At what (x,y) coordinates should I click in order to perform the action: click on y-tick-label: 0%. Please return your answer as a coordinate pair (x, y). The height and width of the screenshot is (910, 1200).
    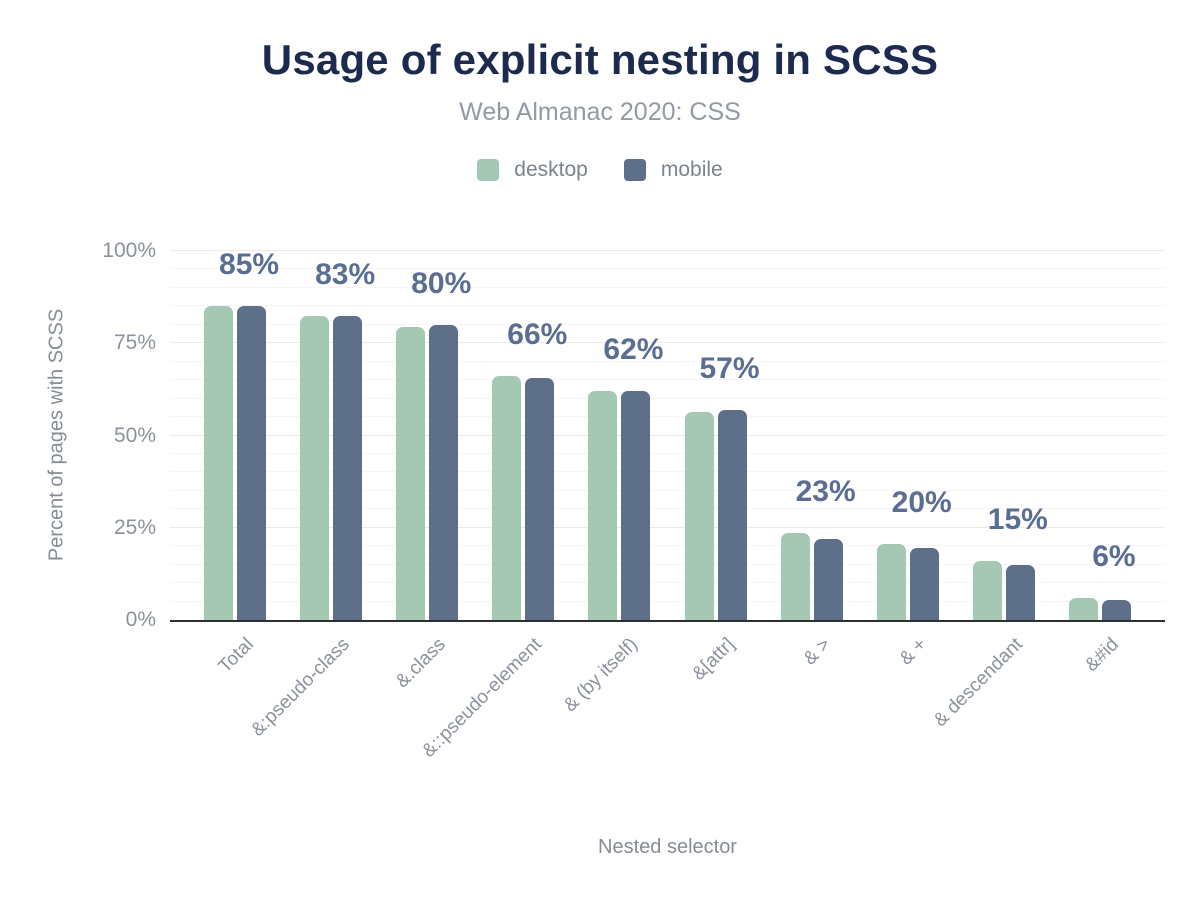
    Looking at the image, I should click on (140, 619).